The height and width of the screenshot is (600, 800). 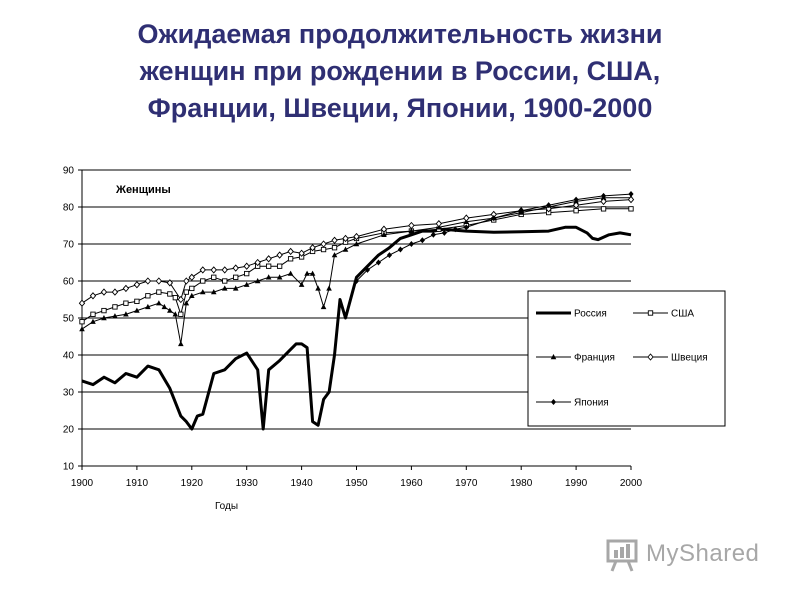 I want to click on slide-title-line-1: Ожидаемая продолжительность жизни, so click(x=400, y=34).